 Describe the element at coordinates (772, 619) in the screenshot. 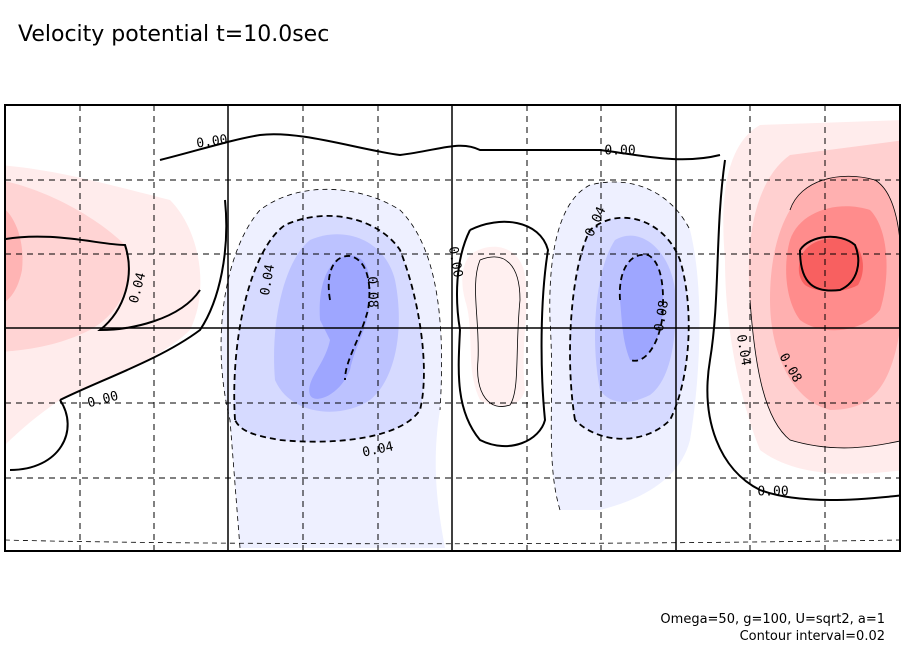

I see `footnote: Omega=50, g=100, U=sqrt2, a=1` at that location.